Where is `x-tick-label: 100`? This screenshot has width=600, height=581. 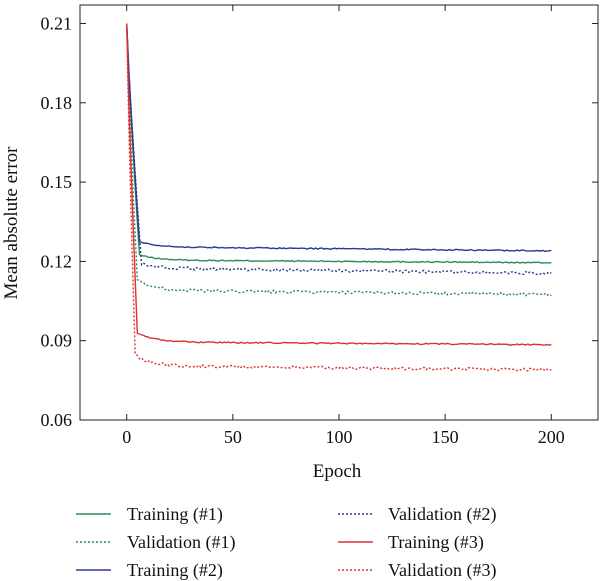
x-tick-label: 100 is located at coordinates (339, 437).